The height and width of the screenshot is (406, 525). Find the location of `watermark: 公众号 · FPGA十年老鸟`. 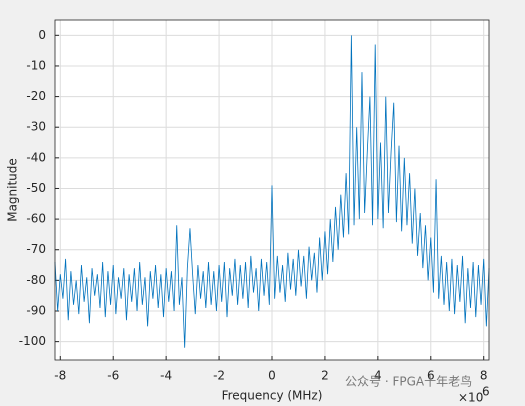

watermark: 公众号 · FPGA十年老鸟 is located at coordinates (408, 381).